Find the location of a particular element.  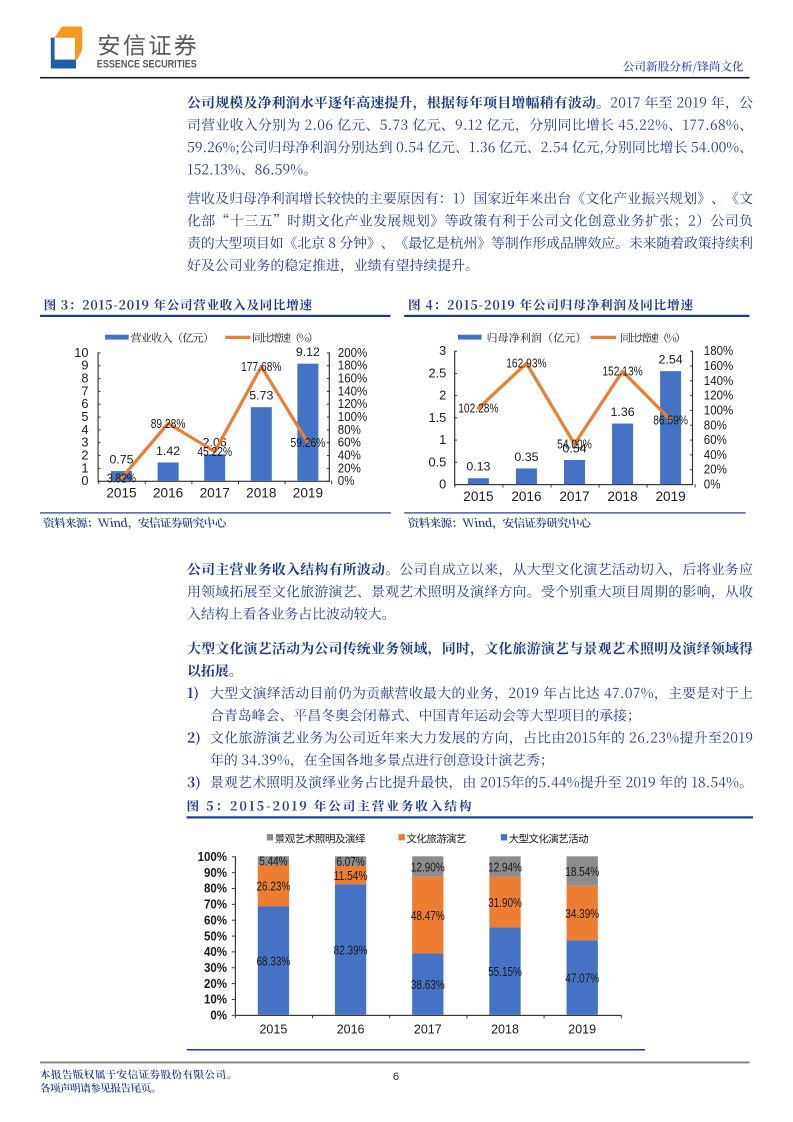

svg-text: 12.94% is located at coordinates (505, 866).